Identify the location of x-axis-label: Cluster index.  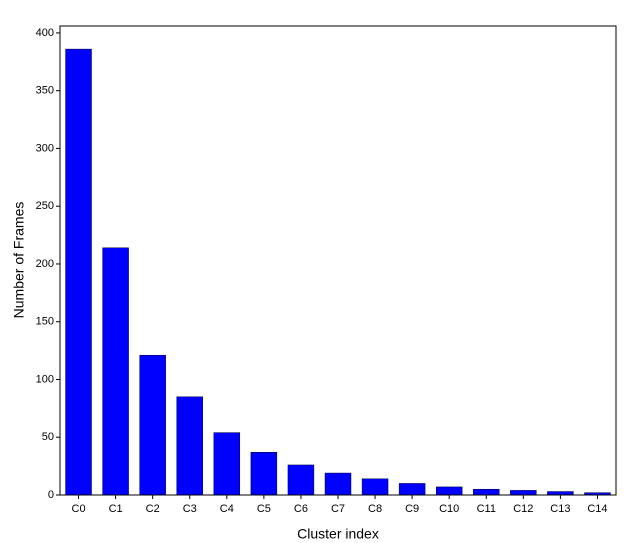
(338, 534).